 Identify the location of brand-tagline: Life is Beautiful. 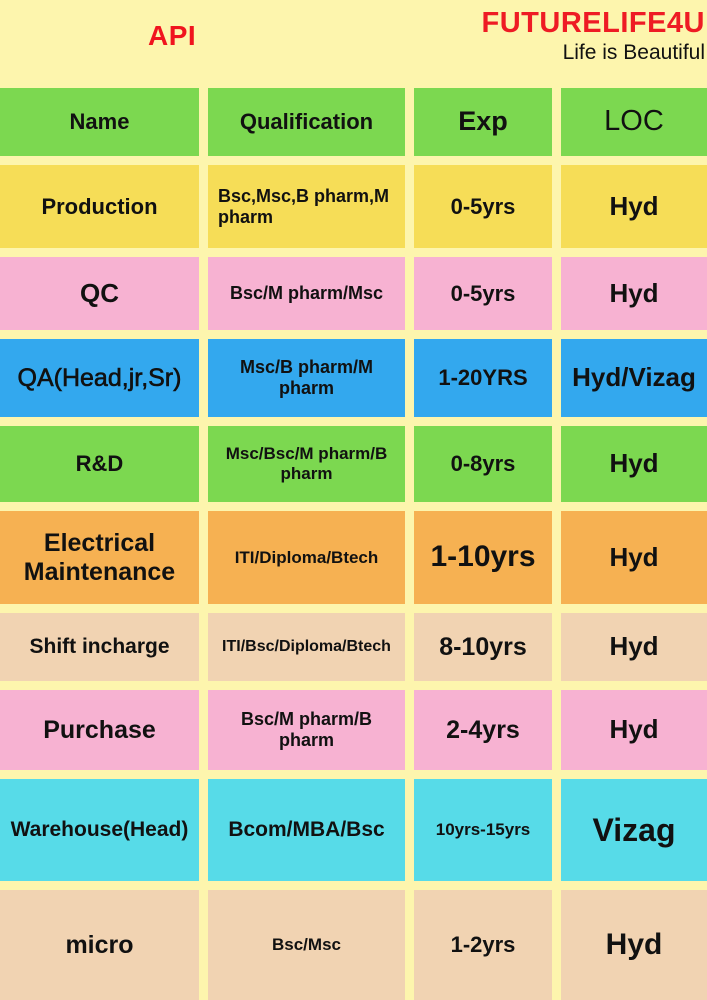
(633, 52).